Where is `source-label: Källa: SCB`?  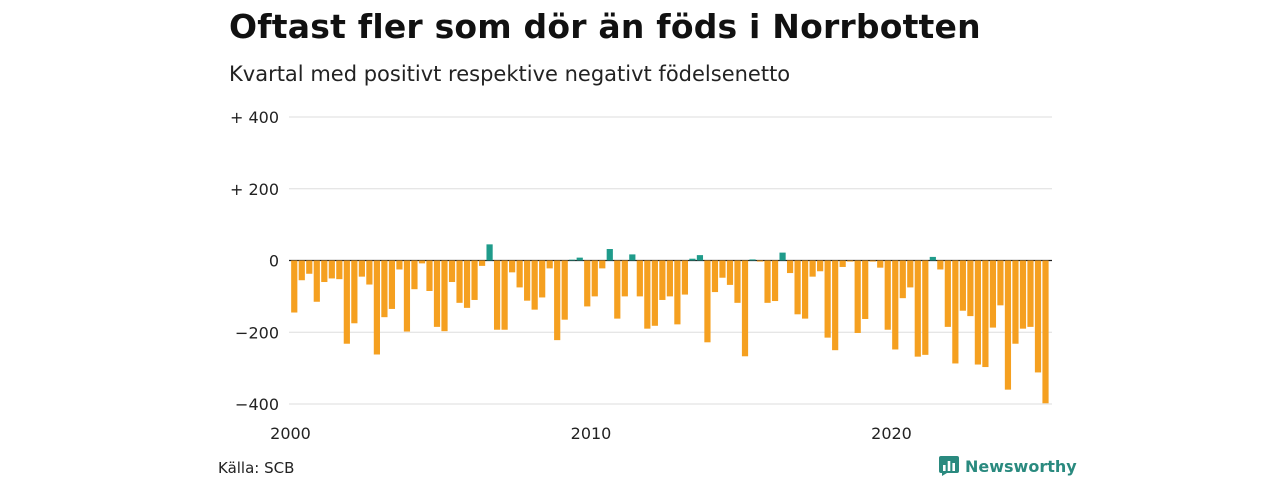
source-label: Källa: SCB is located at coordinates (256, 468).